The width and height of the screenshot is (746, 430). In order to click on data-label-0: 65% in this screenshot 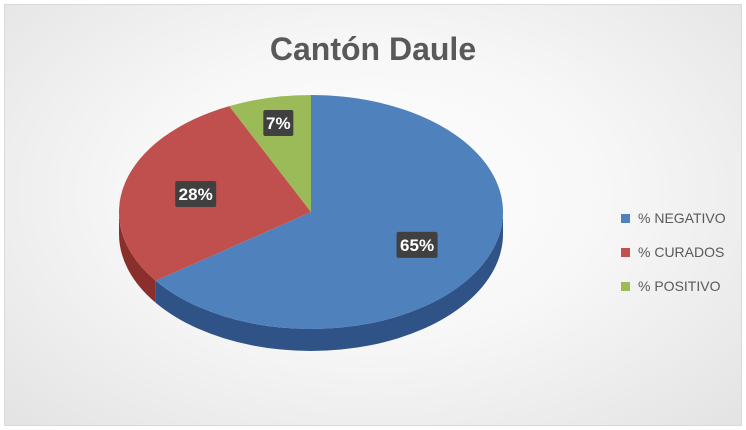, I will do `click(417, 244)`.